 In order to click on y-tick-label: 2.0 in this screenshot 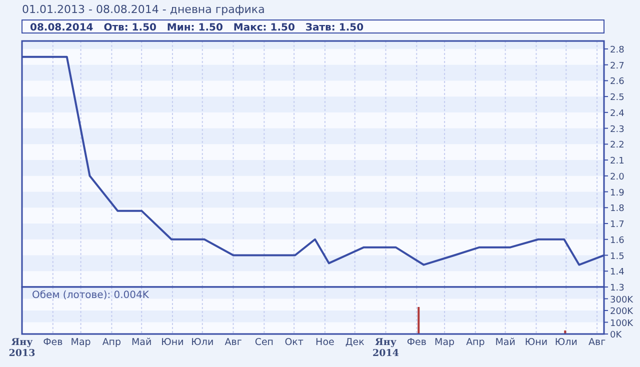, I will do `click(617, 177)`.